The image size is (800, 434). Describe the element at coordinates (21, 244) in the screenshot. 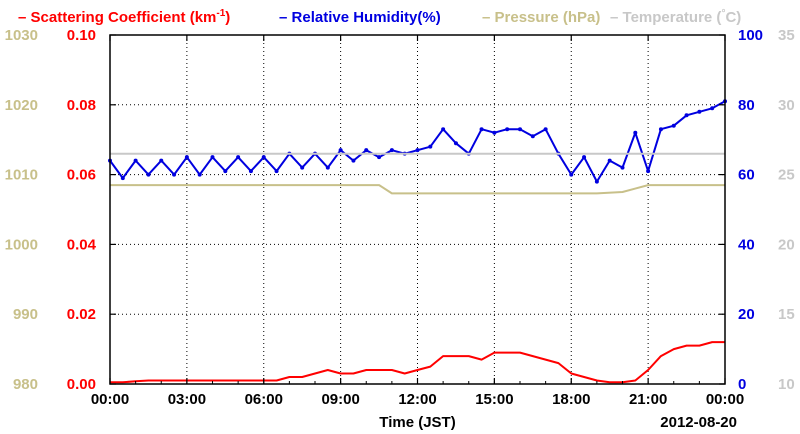

I see `pressure-tick-label: 1000` at that location.